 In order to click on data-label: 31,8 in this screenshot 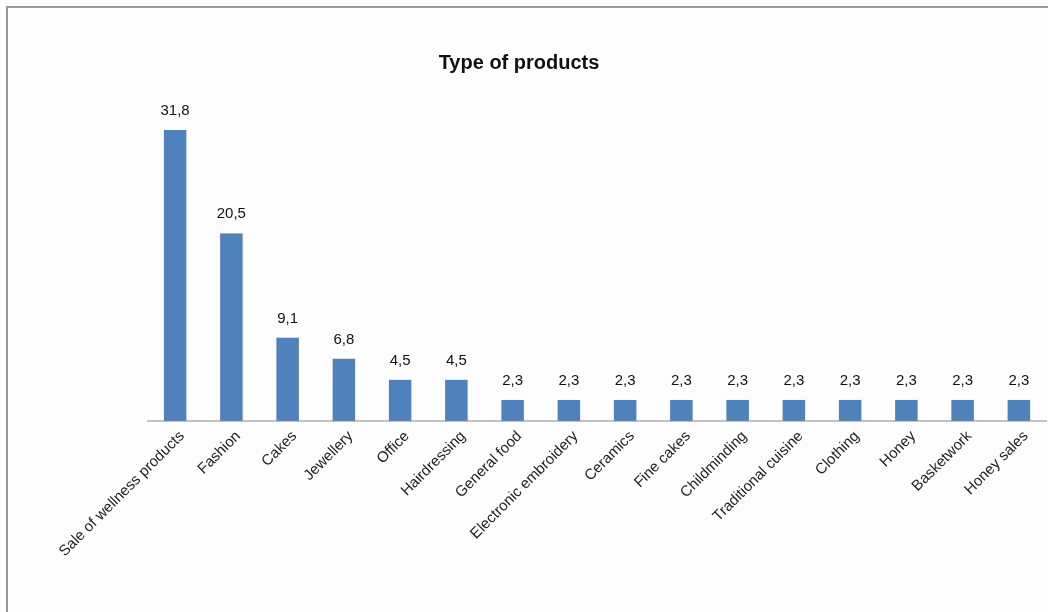, I will do `click(175, 109)`.